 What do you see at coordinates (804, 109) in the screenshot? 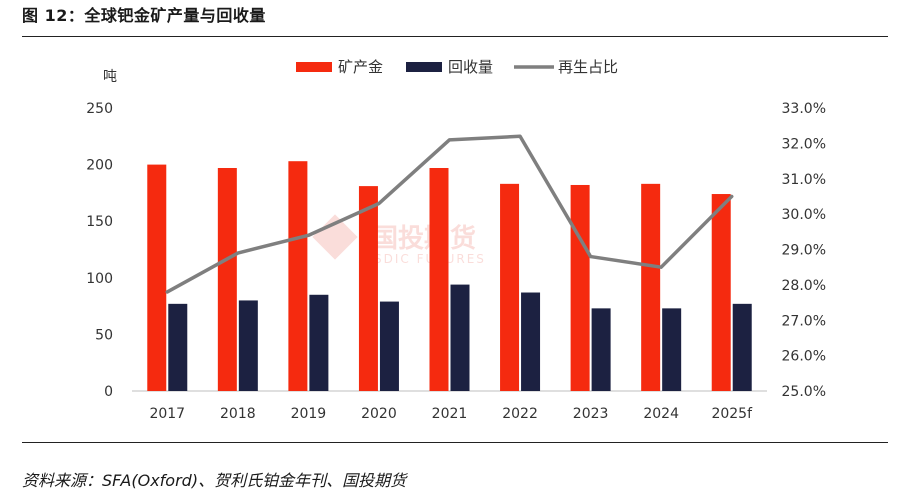
I see `right-tick-label: 33.0%` at bounding box center [804, 109].